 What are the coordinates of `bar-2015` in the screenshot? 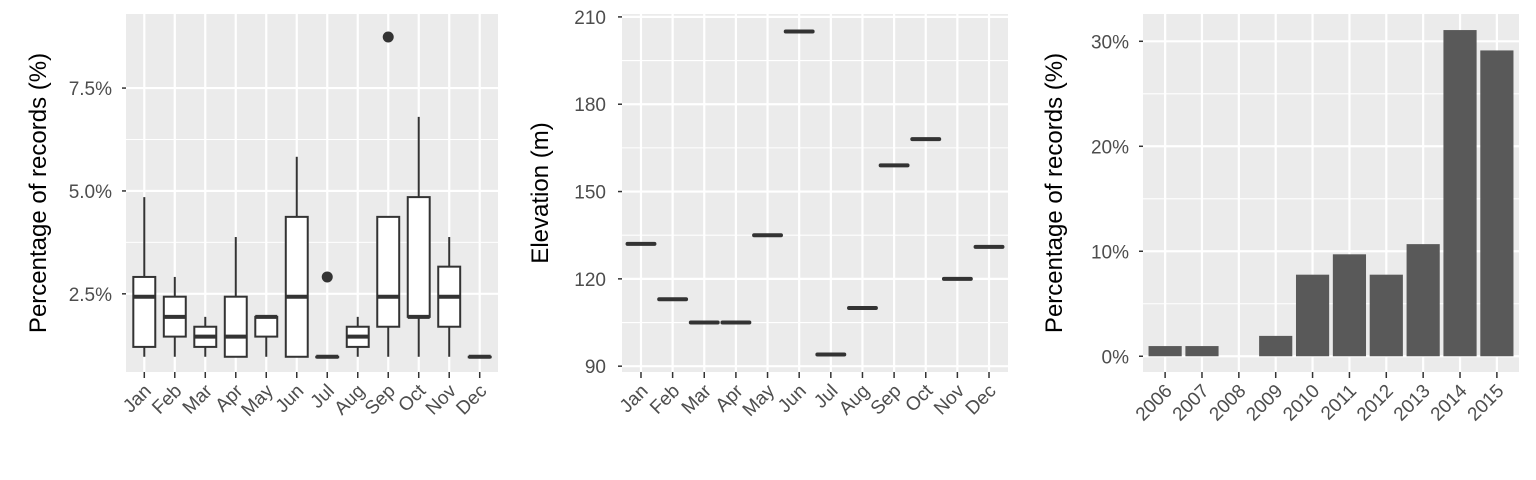 It's located at (1497, 203).